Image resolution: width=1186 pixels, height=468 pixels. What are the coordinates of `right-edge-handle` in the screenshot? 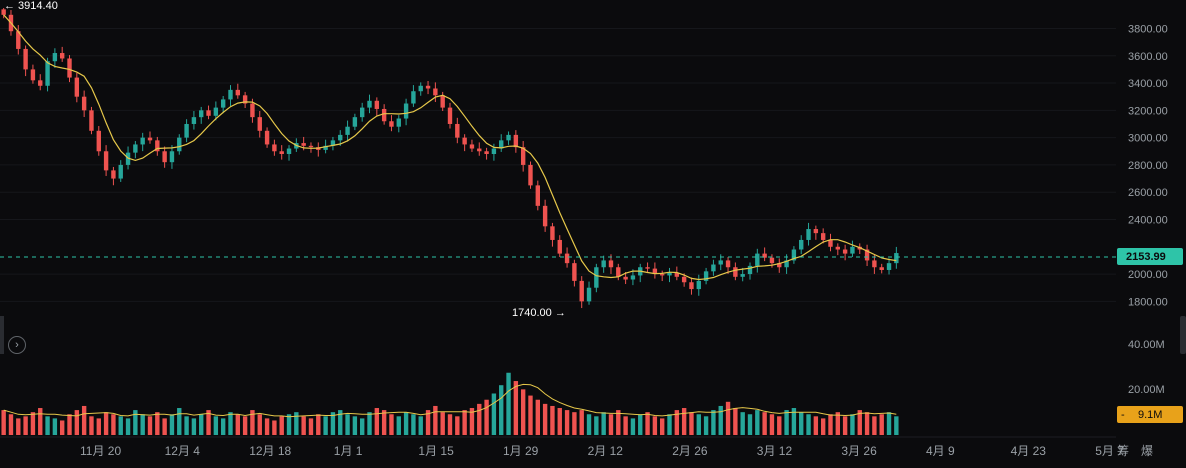 It's located at (1183, 335).